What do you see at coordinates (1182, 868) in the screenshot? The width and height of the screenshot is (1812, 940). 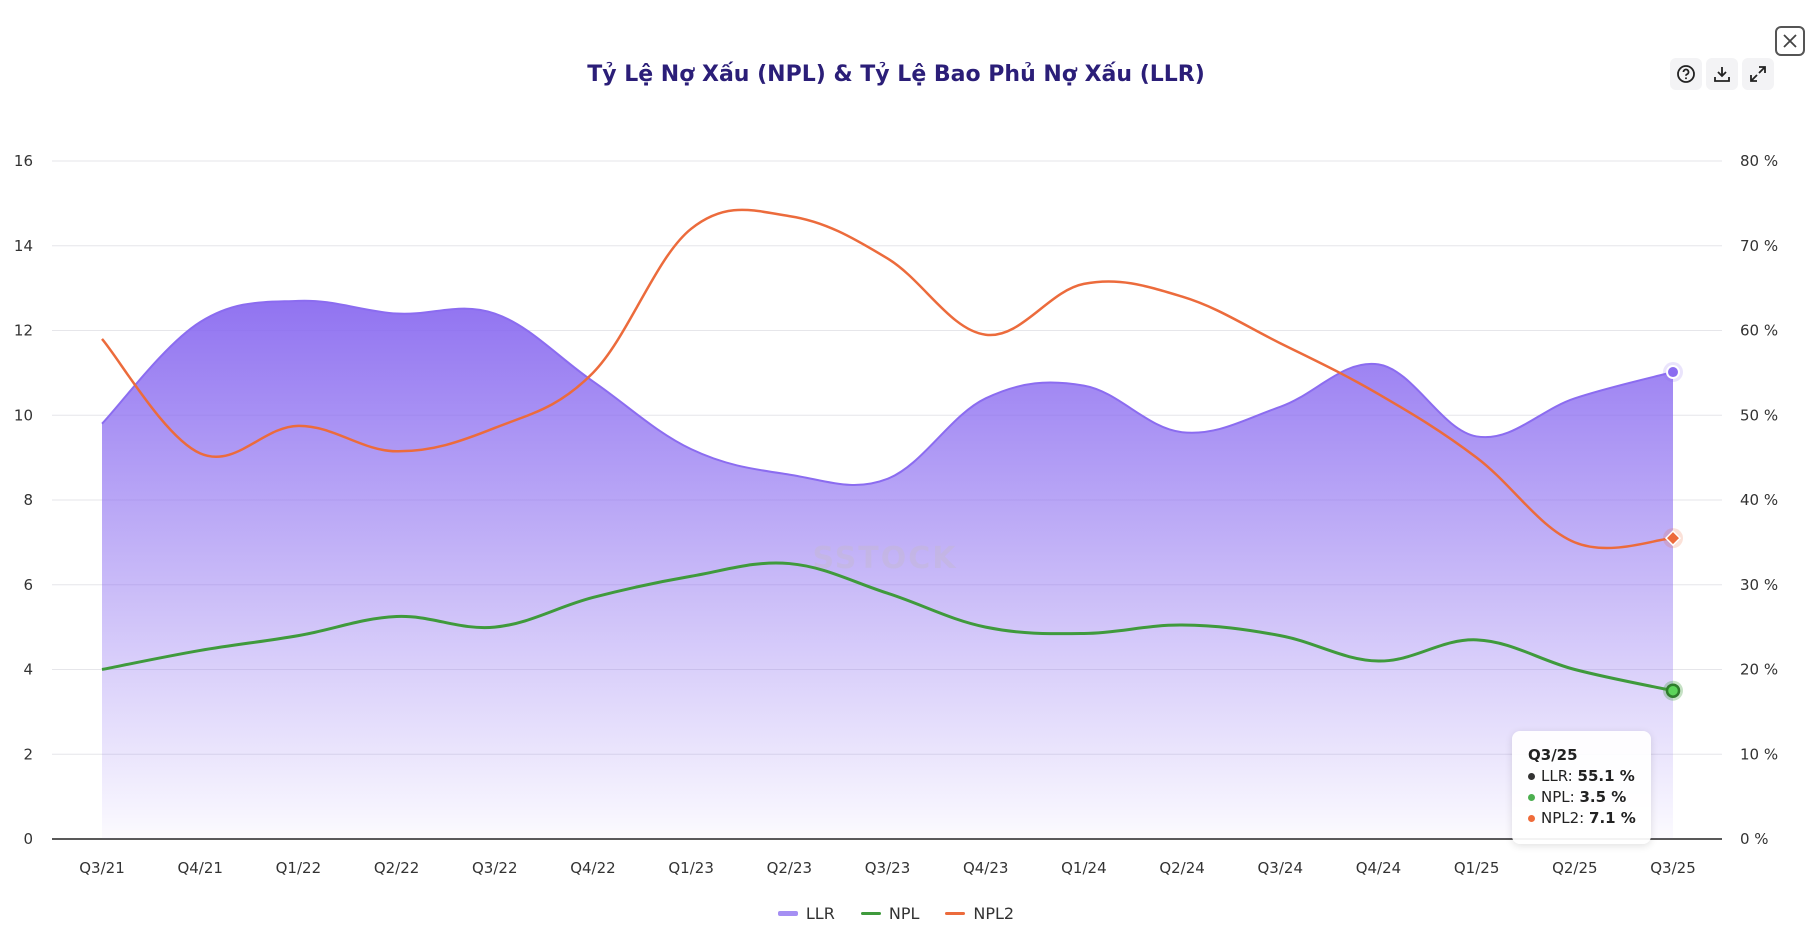 I see `x-tick-label: Q2/24` at bounding box center [1182, 868].